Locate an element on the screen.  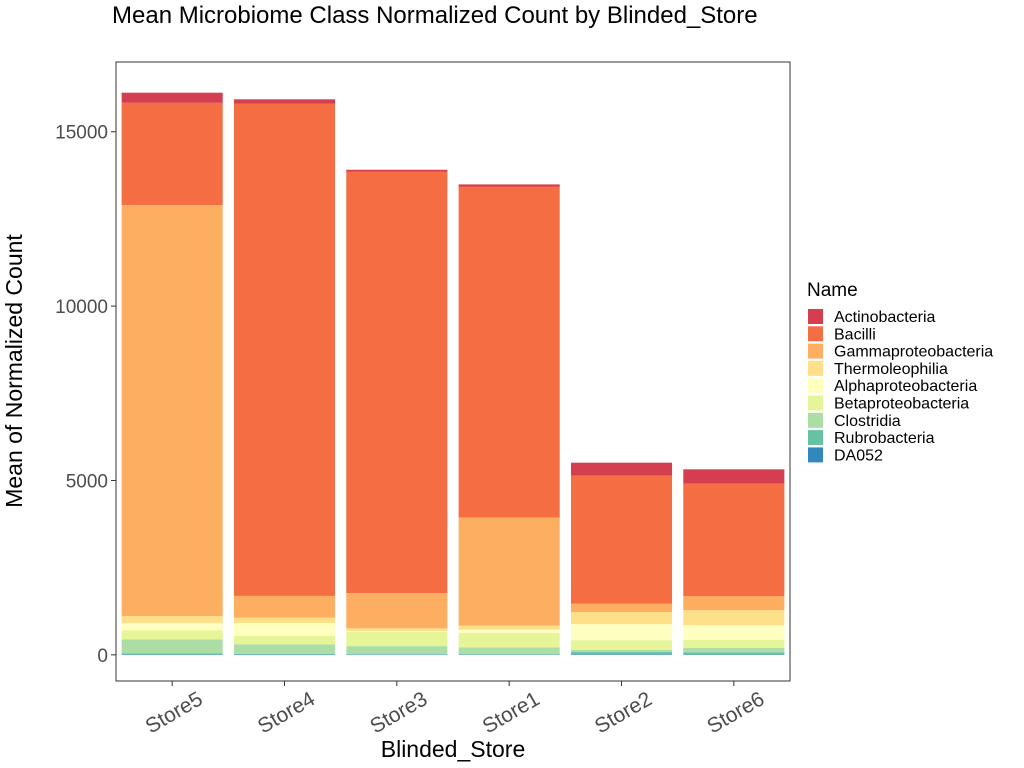
x-tick-label: Store3 is located at coordinates (398, 712).